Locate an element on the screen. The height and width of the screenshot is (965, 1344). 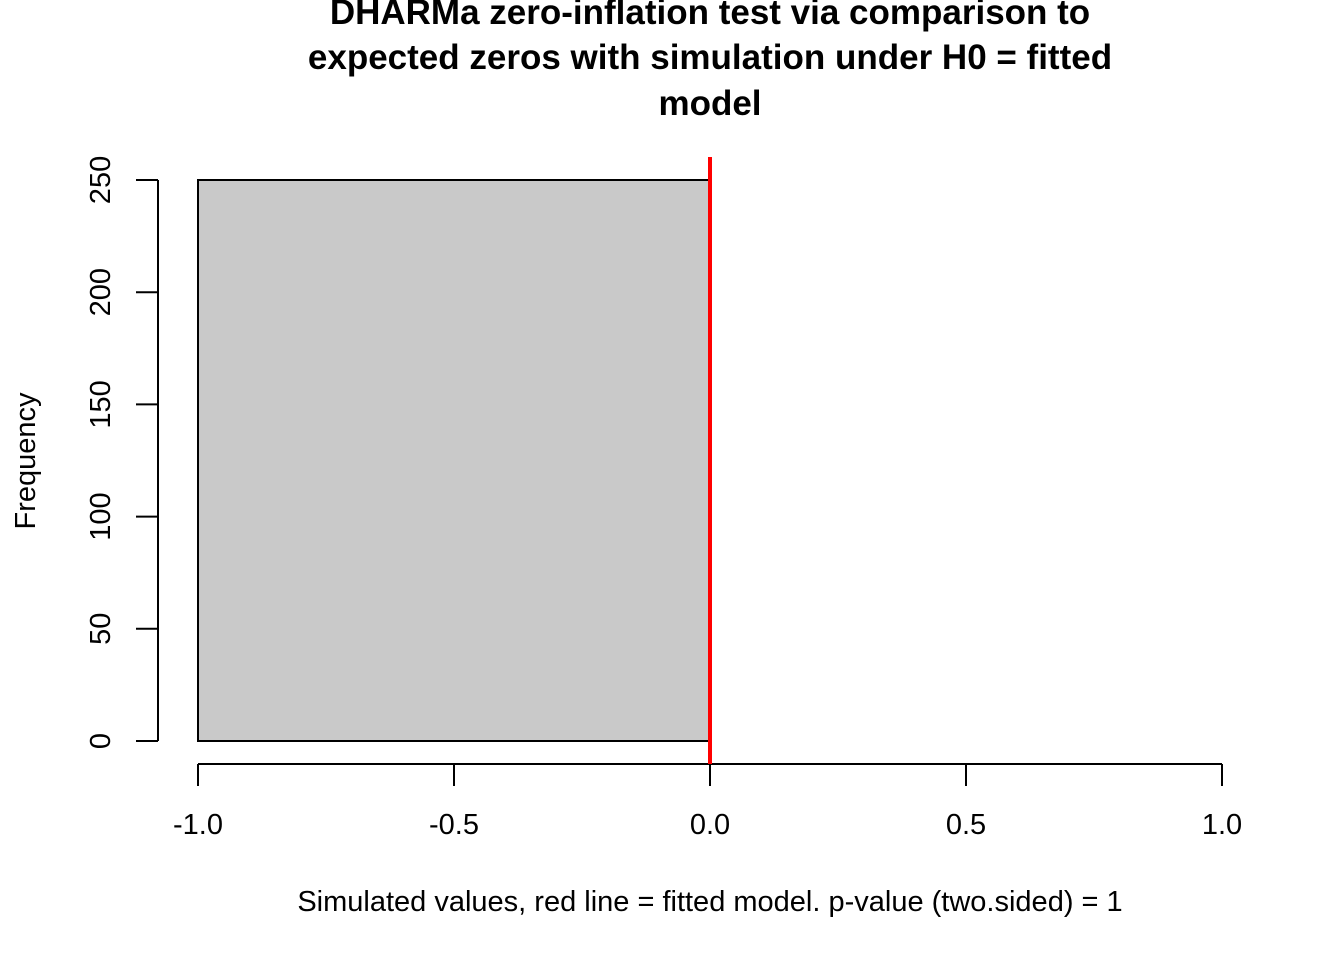
y-tick-label: 200 is located at coordinates (101, 292).